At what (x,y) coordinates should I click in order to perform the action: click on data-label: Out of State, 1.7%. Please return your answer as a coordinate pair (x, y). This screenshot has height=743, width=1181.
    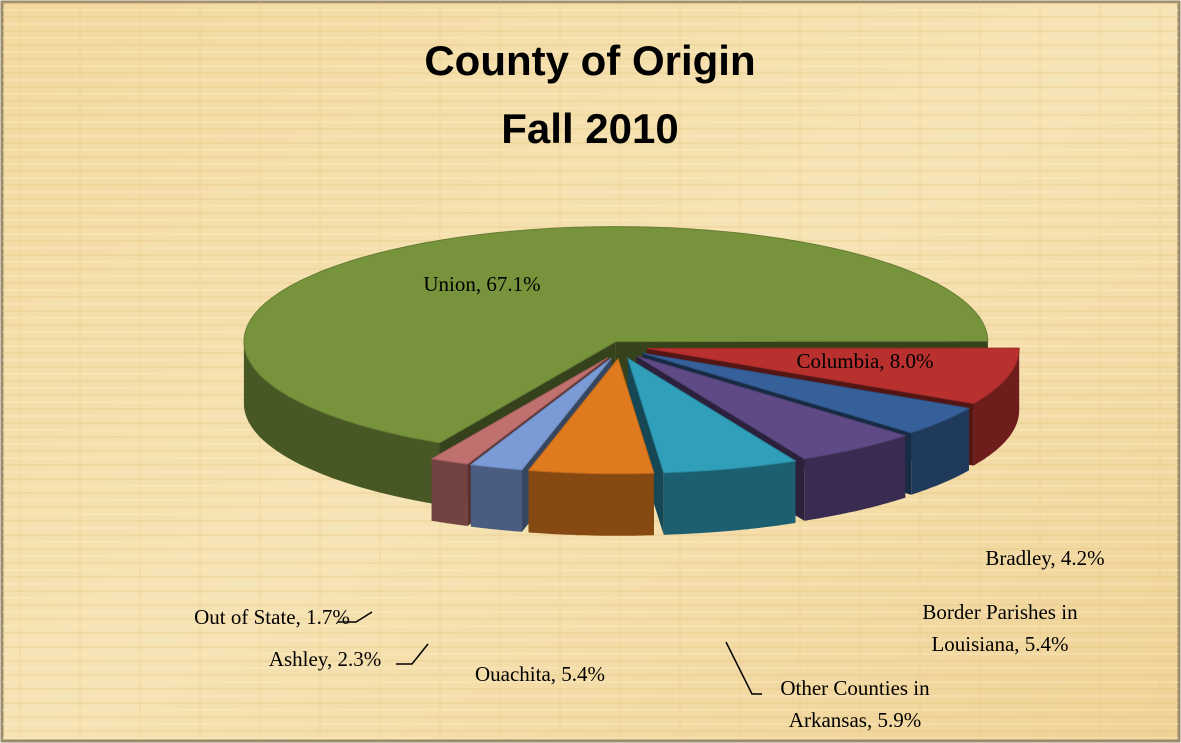
    Looking at the image, I should click on (272, 617).